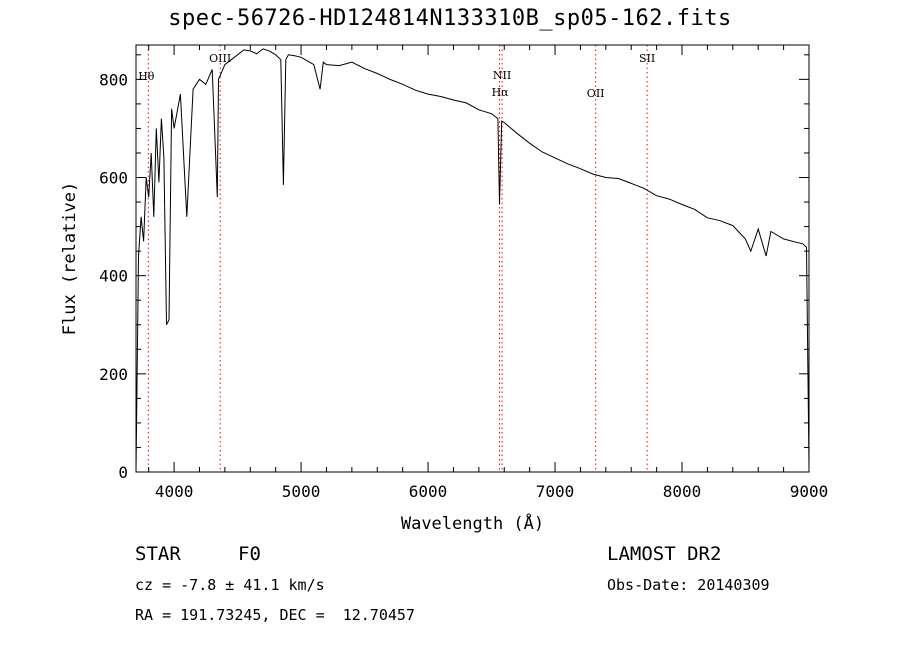 The image size is (900, 650). Describe the element at coordinates (113, 178) in the screenshot. I see `y-tick-label: 600` at that location.